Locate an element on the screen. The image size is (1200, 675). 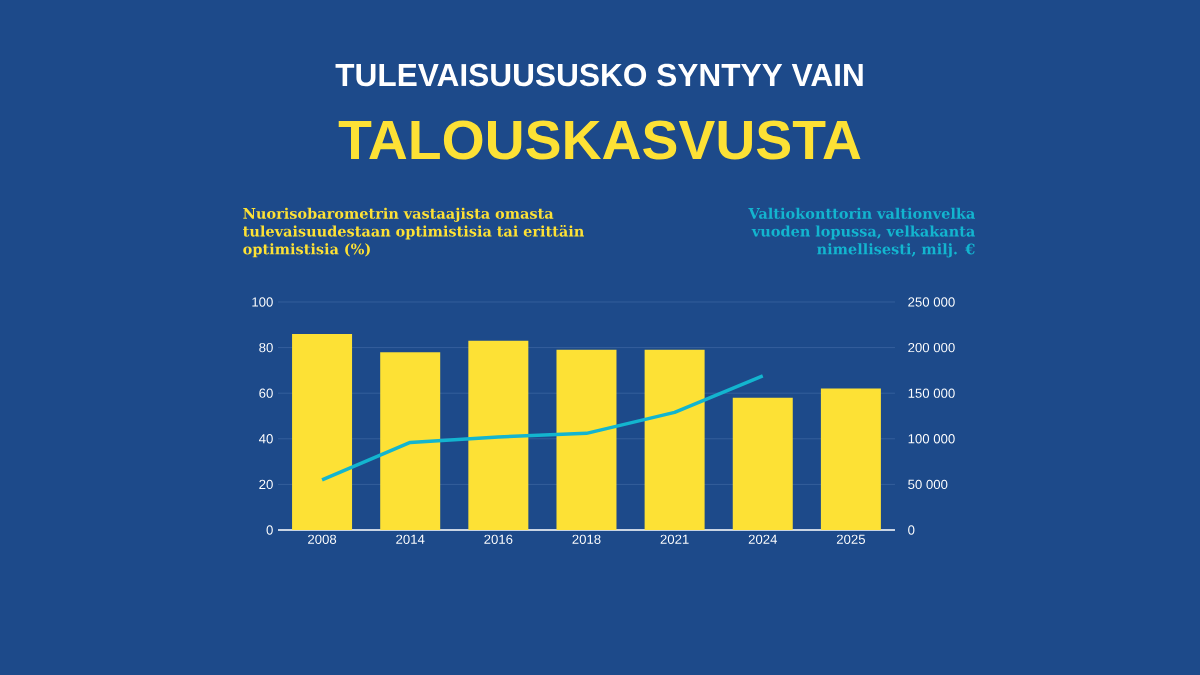
chart-title: TULEVAISUUSUSKO SYNTYY VAIN is located at coordinates (599, 75).